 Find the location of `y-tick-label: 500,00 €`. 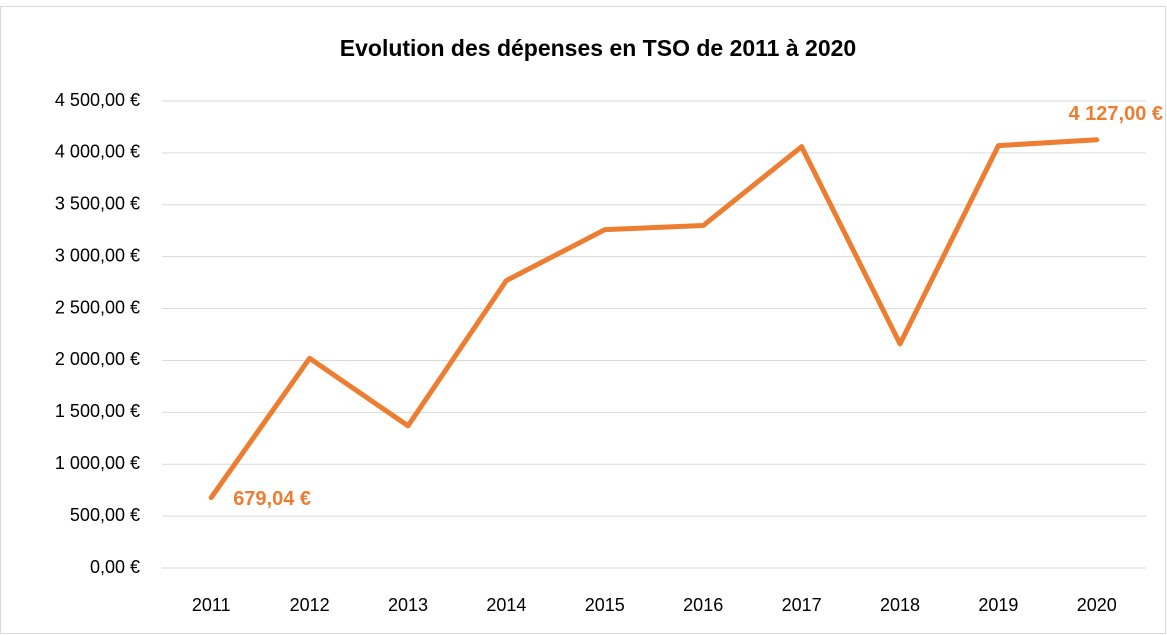

y-tick-label: 500,00 € is located at coordinates (105, 515).